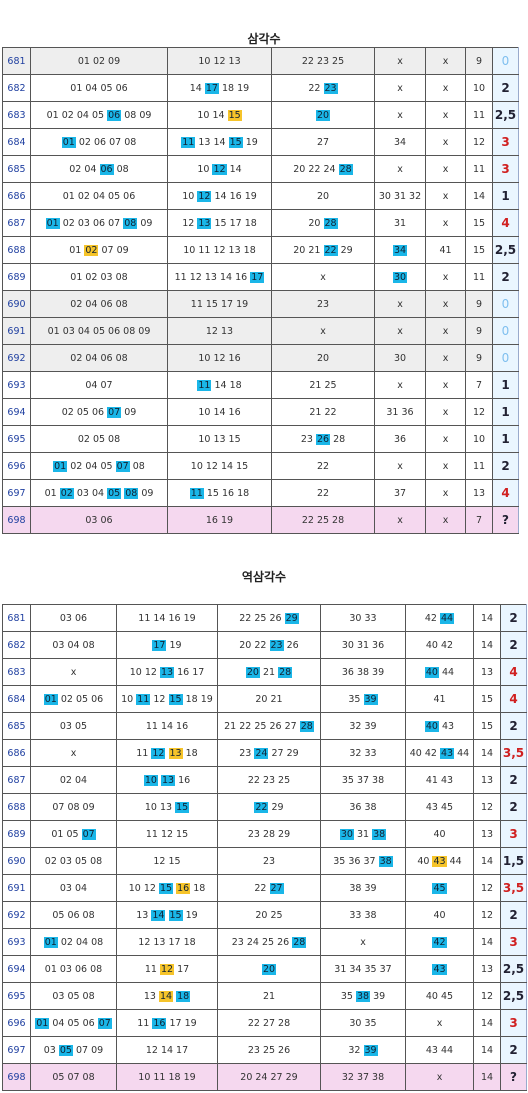  Describe the element at coordinates (159, 645) in the screenshot. I see `highlighted-number: 17` at that location.